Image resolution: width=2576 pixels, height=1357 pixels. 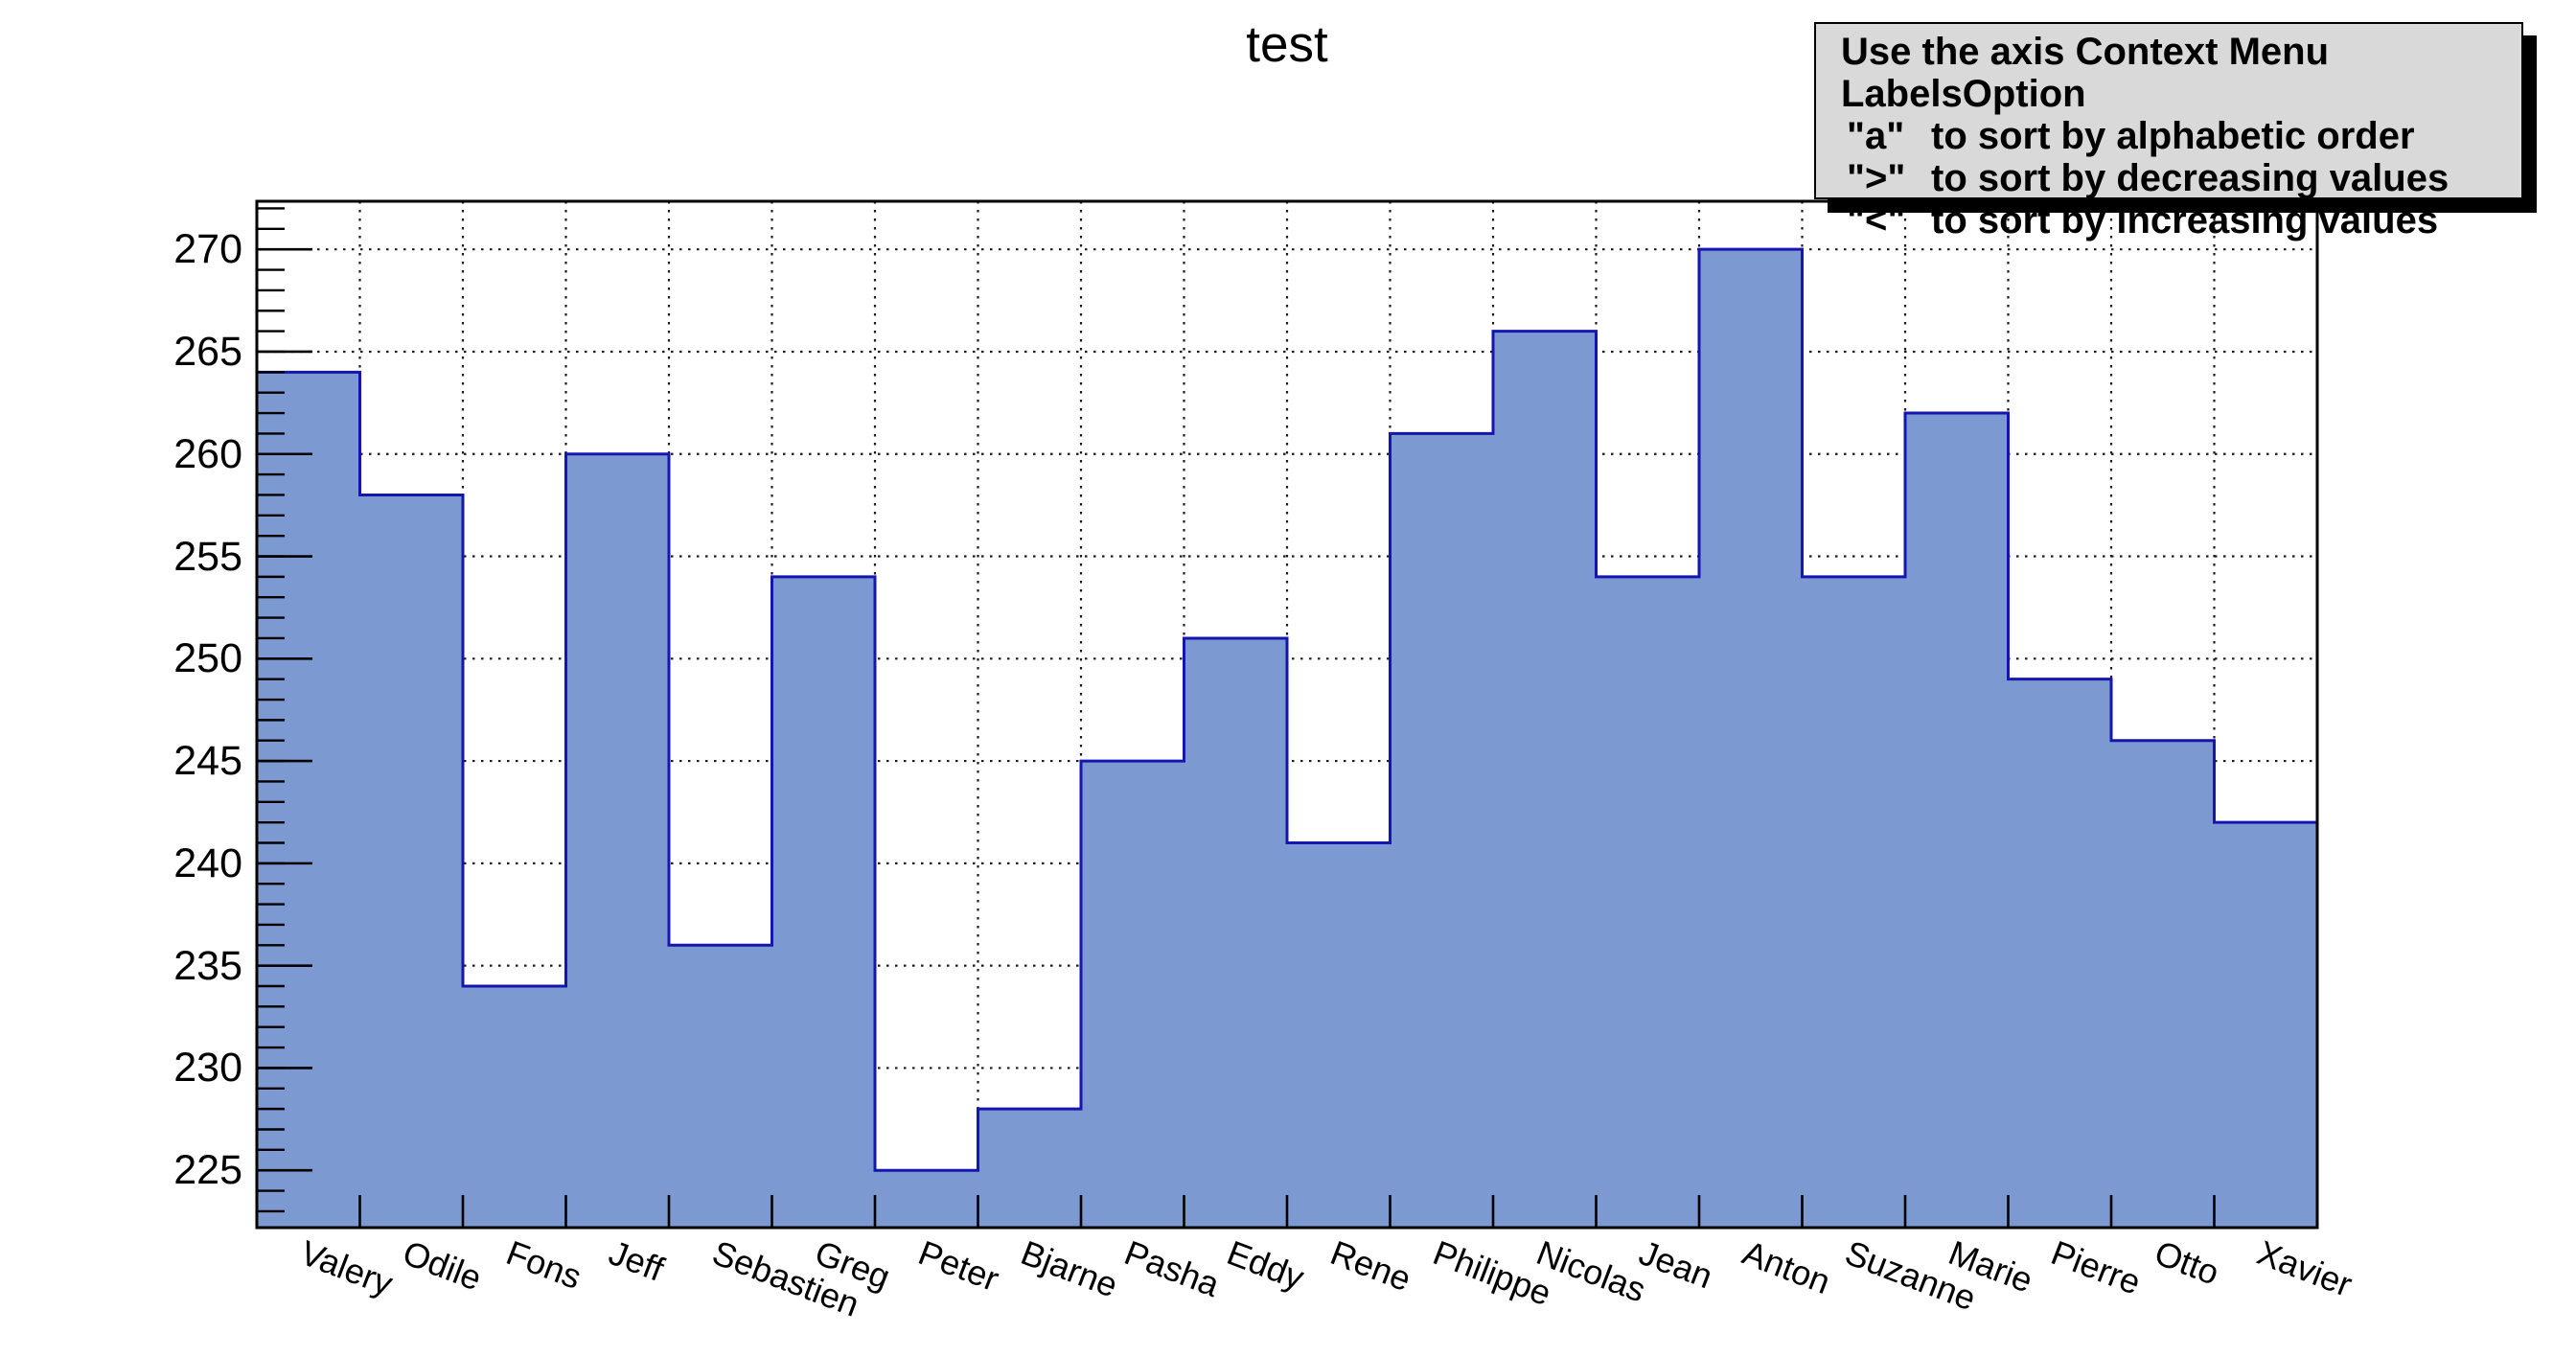 I want to click on info-key: ">", so click(x=1876, y=178).